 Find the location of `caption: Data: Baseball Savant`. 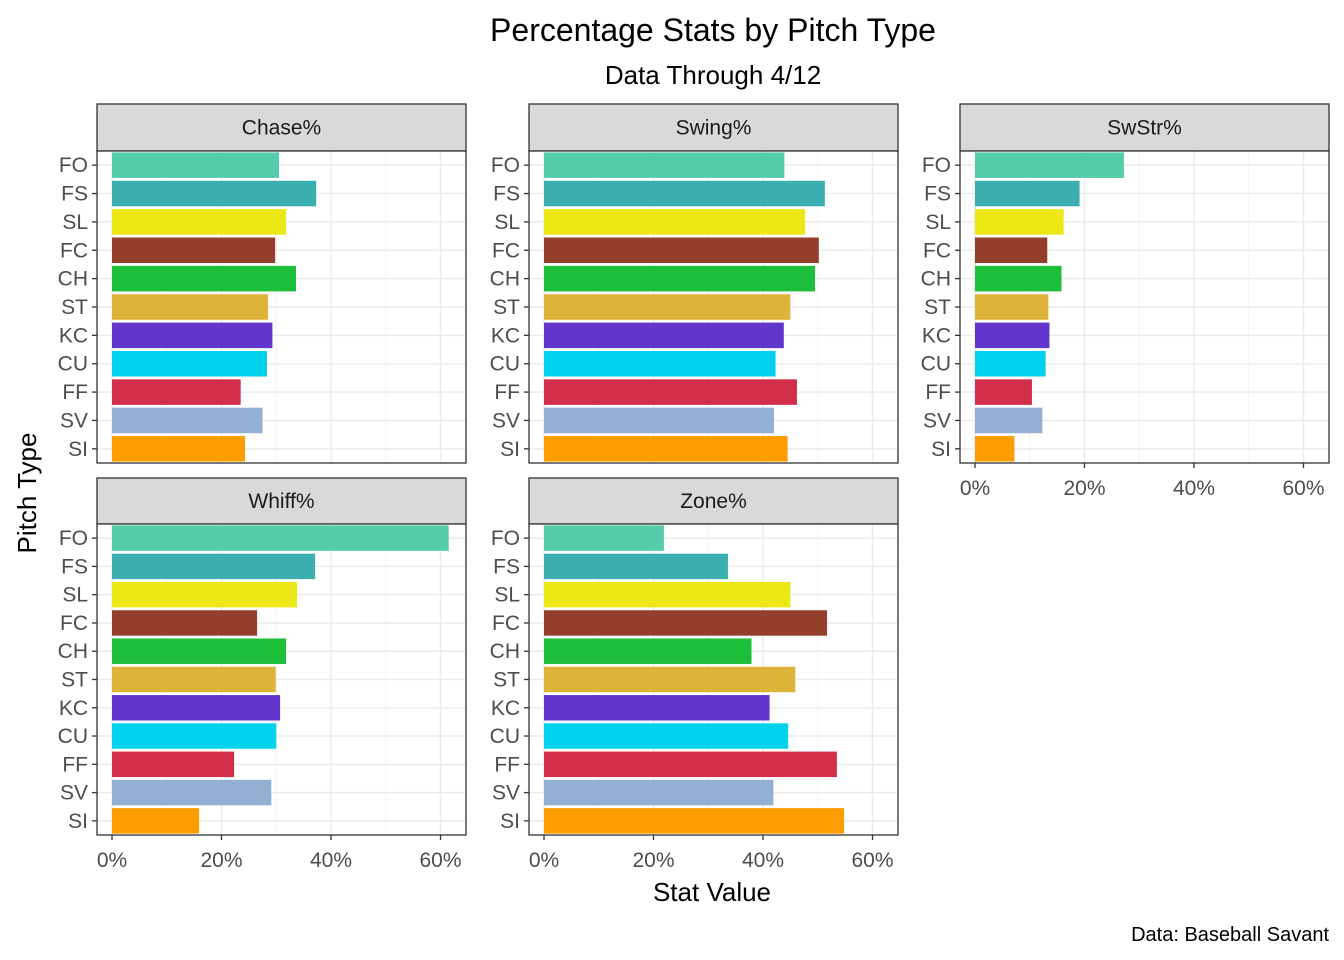

caption: Data: Baseball Savant is located at coordinates (1230, 935).